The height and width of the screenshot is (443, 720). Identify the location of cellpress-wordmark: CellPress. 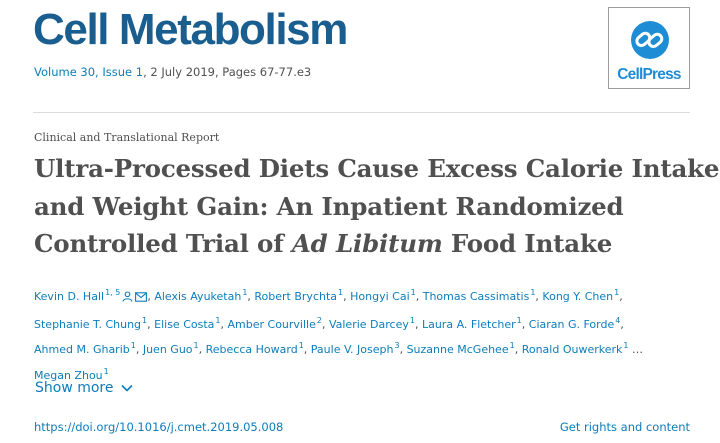
(649, 74).